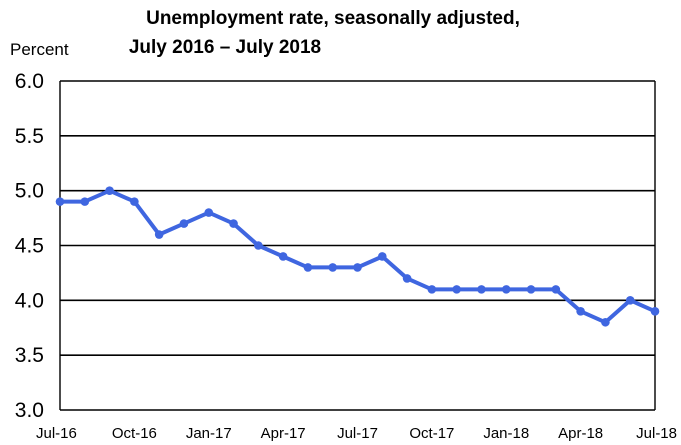  Describe the element at coordinates (134, 433) in the screenshot. I see `x-tick-label: Oct-16` at that location.